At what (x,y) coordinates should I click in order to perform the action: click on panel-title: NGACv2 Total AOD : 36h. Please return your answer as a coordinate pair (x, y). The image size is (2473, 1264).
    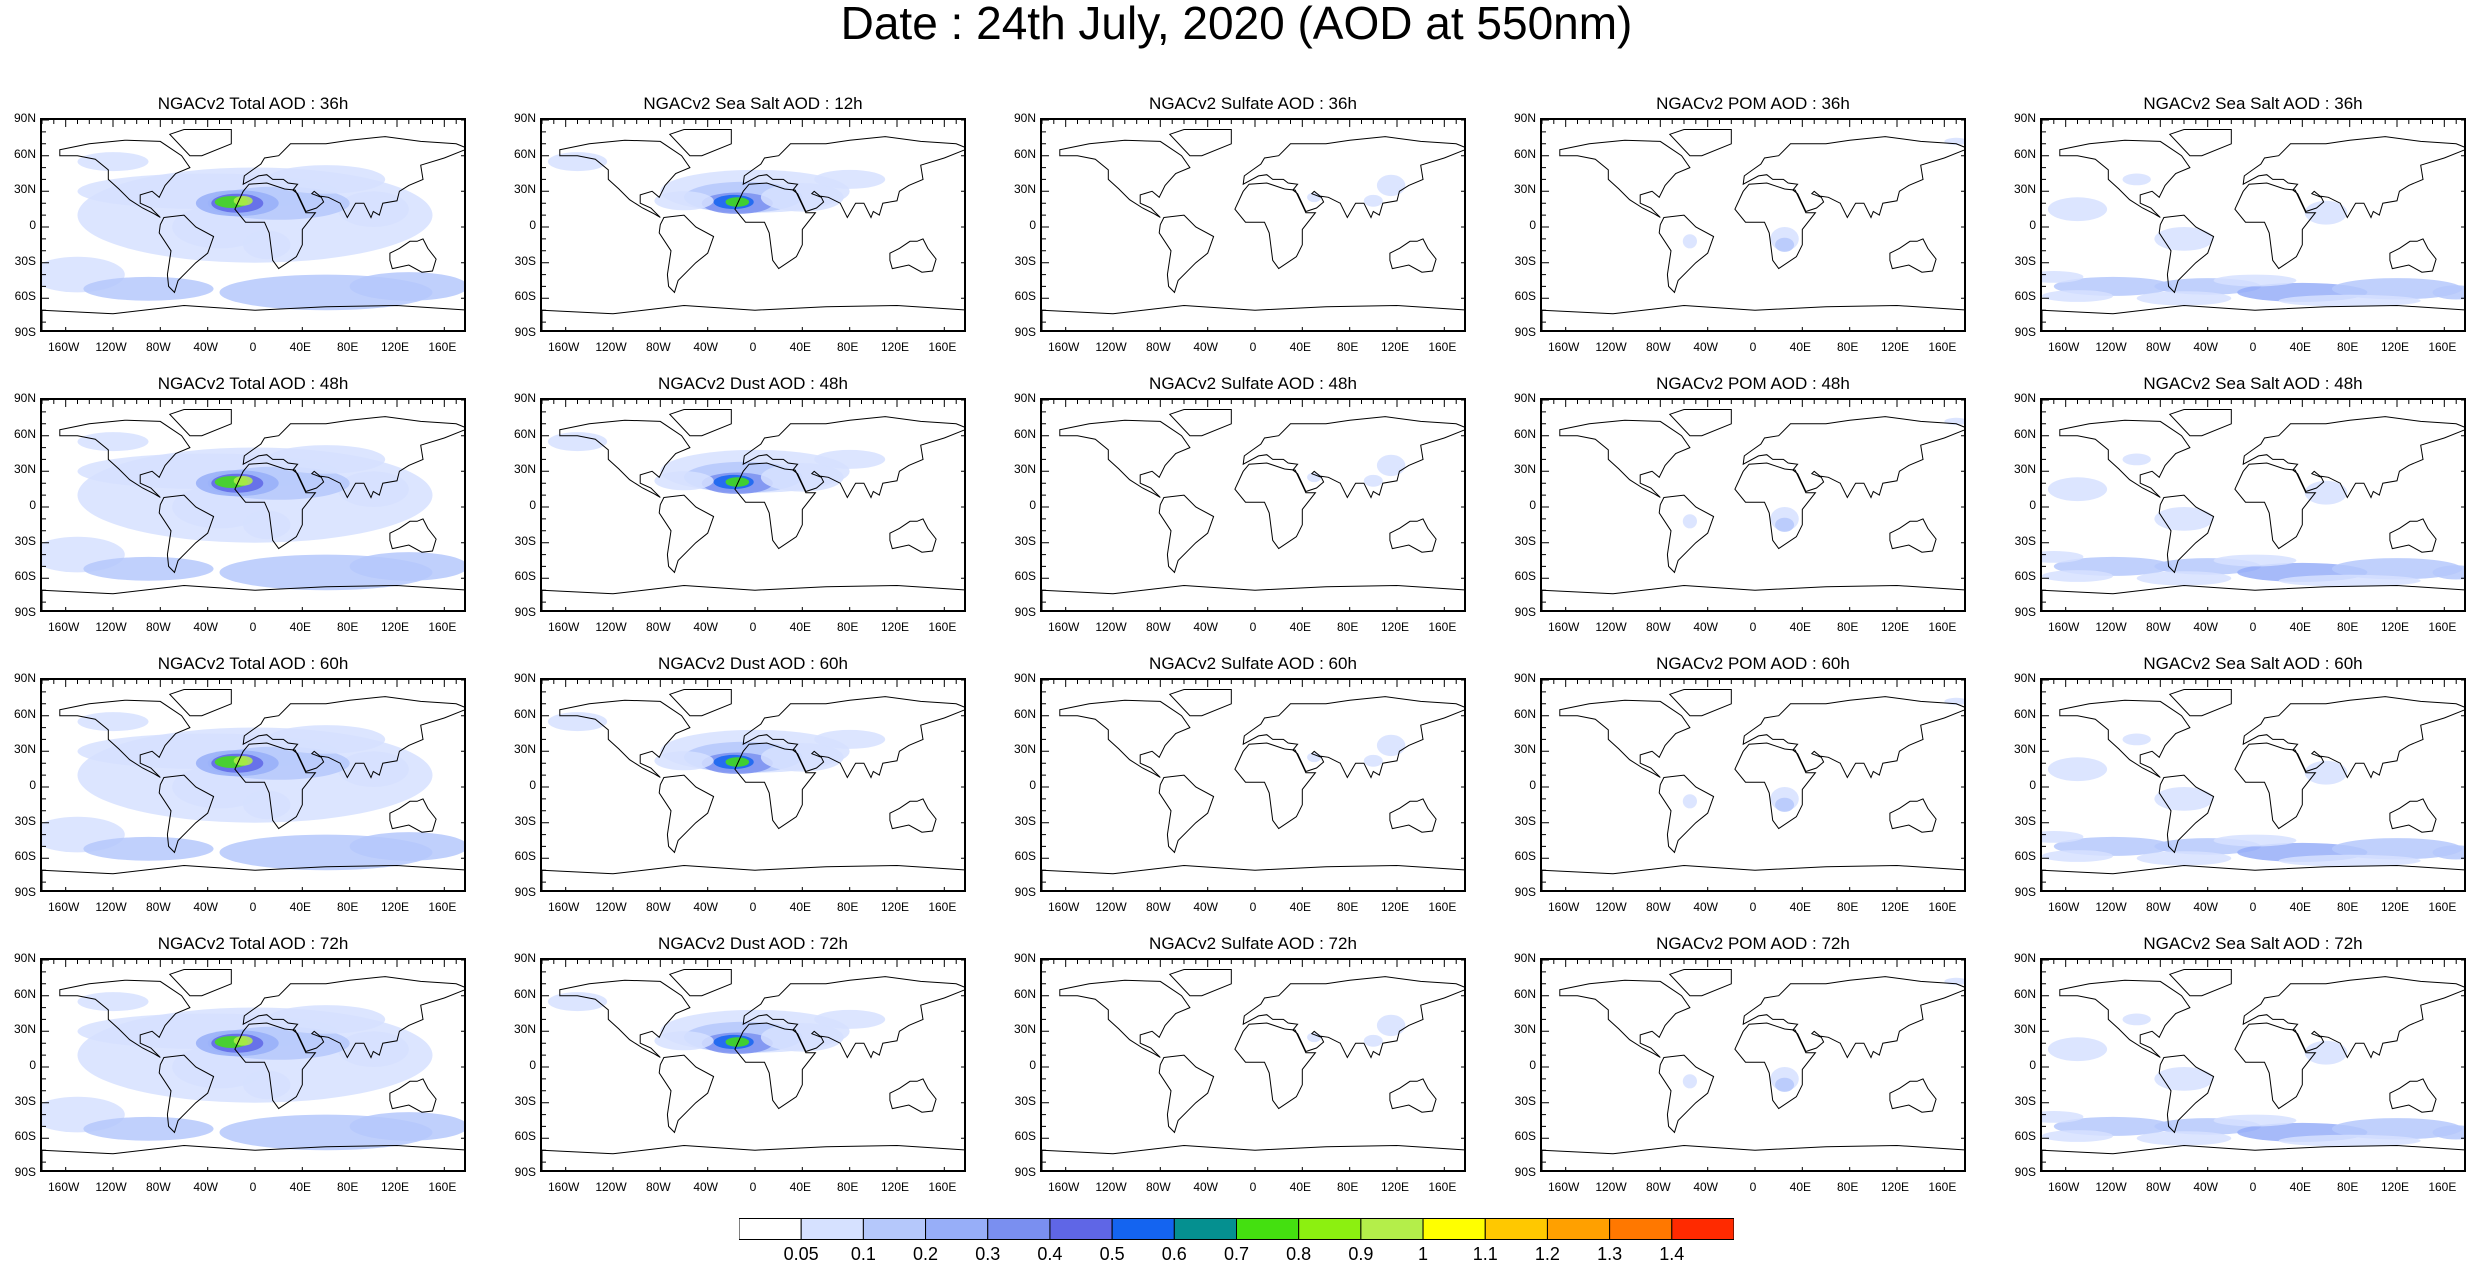
    Looking at the image, I should click on (253, 103).